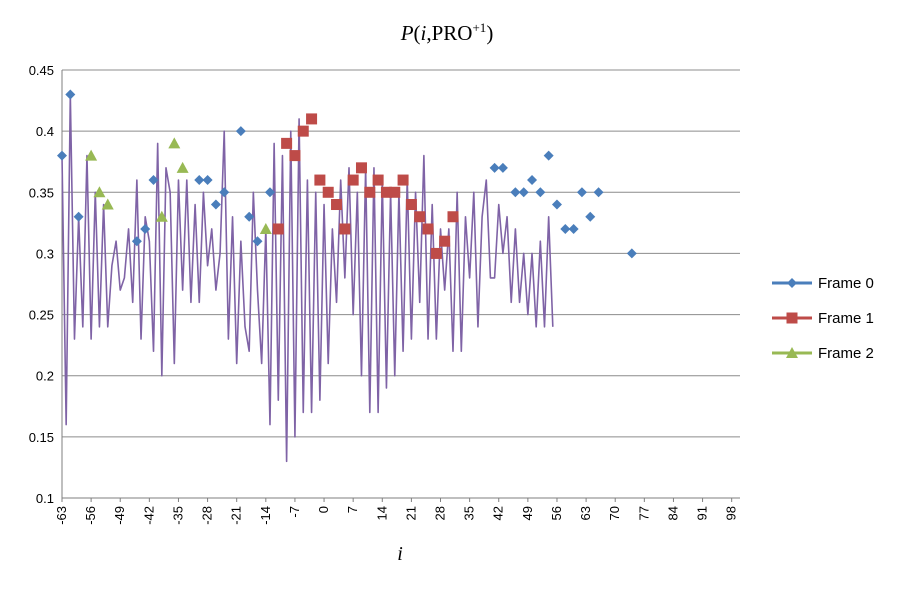 The image size is (901, 590). I want to click on x-tick-label: -56, so click(90, 515).